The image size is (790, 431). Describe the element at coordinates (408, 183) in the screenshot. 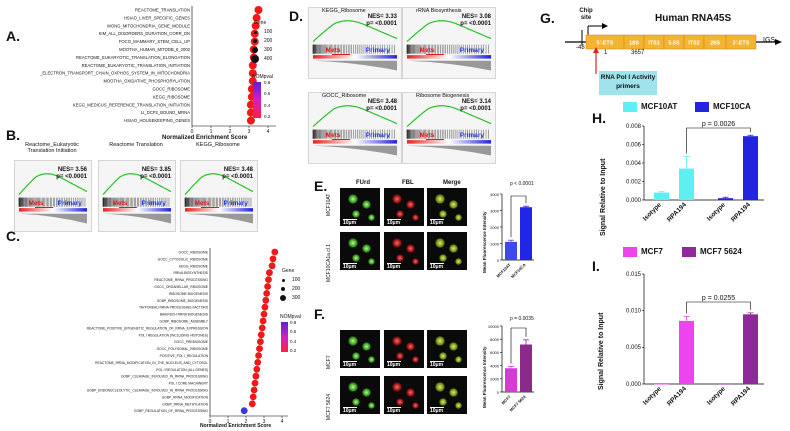

I see `panel-e-col-fbl: FBL` at that location.